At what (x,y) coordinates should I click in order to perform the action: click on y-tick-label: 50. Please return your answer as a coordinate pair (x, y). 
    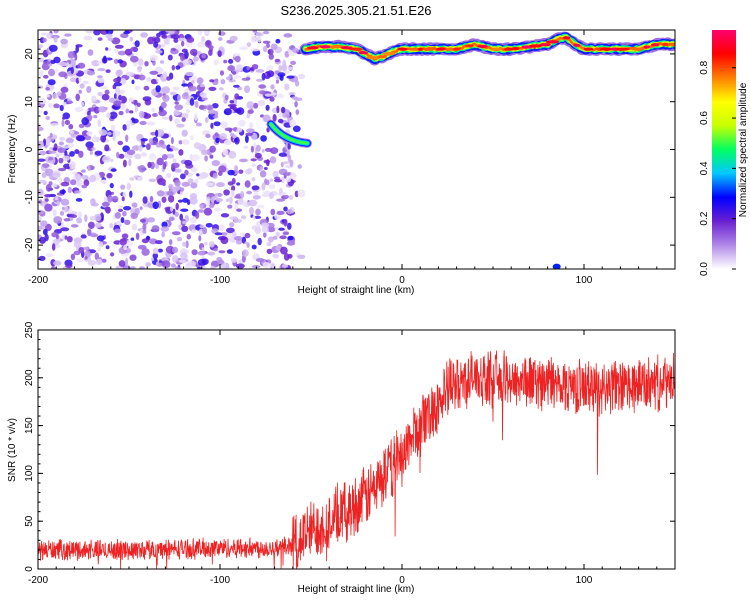
    Looking at the image, I should click on (29, 521).